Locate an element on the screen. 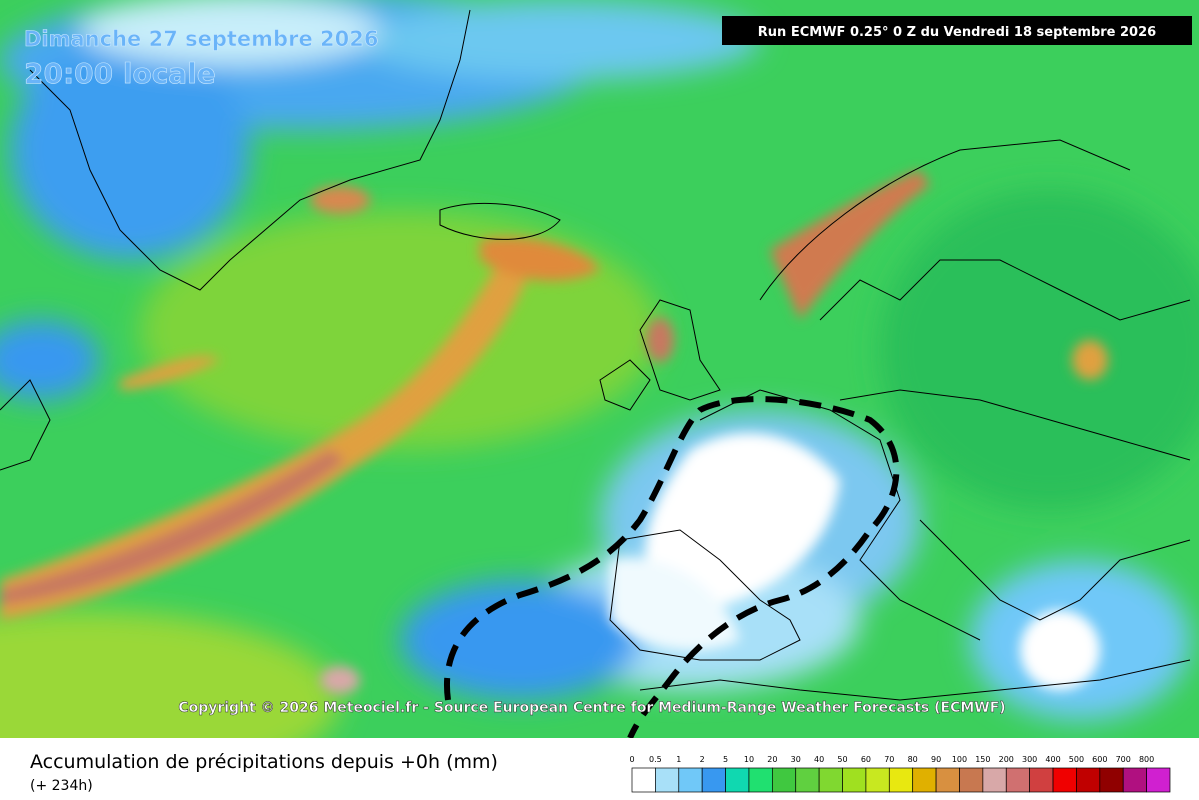 The height and width of the screenshot is (800, 1199). legend-label: 90 is located at coordinates (936, 759).